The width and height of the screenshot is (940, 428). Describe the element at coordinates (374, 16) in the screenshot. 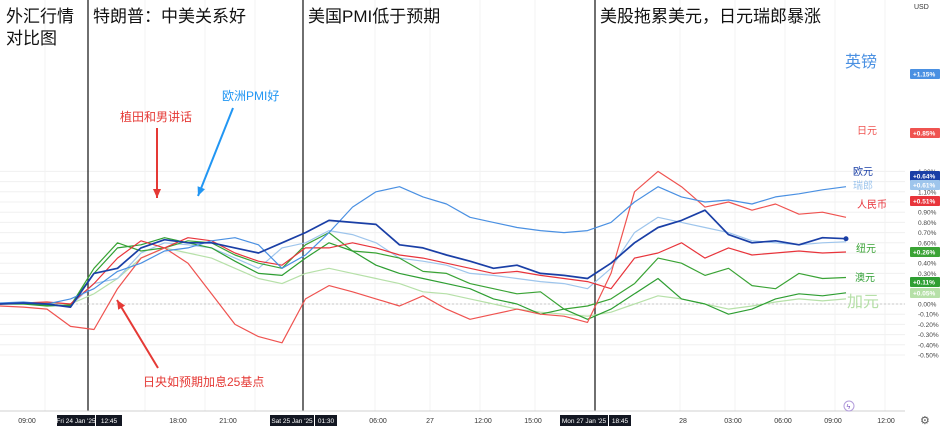

I see `section-header-us-pmi: 美国PMI低于预期` at that location.